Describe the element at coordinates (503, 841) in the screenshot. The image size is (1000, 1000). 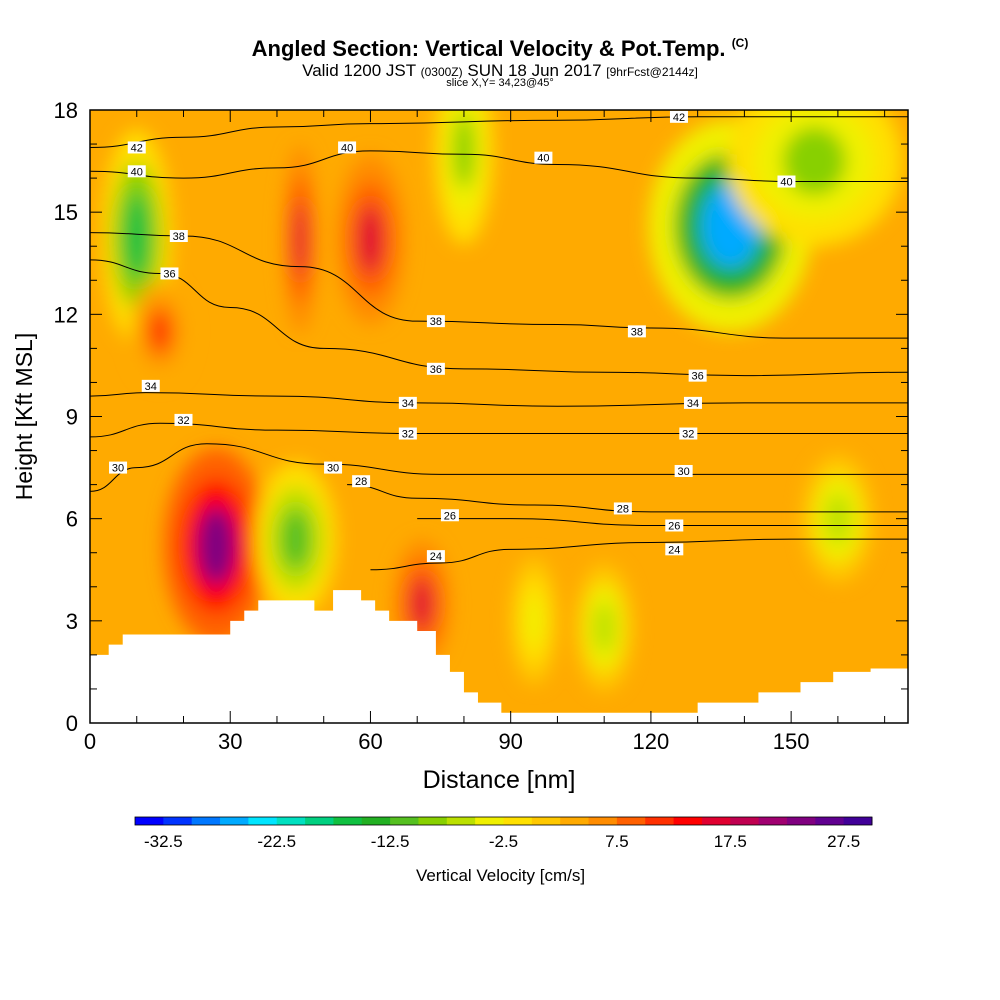
I see `colorbar-tick-label: -2.5` at that location.